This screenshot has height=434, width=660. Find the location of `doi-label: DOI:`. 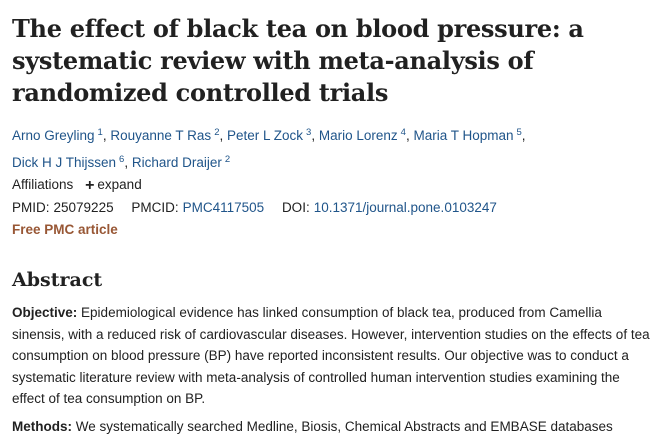

doi-label: DOI: is located at coordinates (295, 207).